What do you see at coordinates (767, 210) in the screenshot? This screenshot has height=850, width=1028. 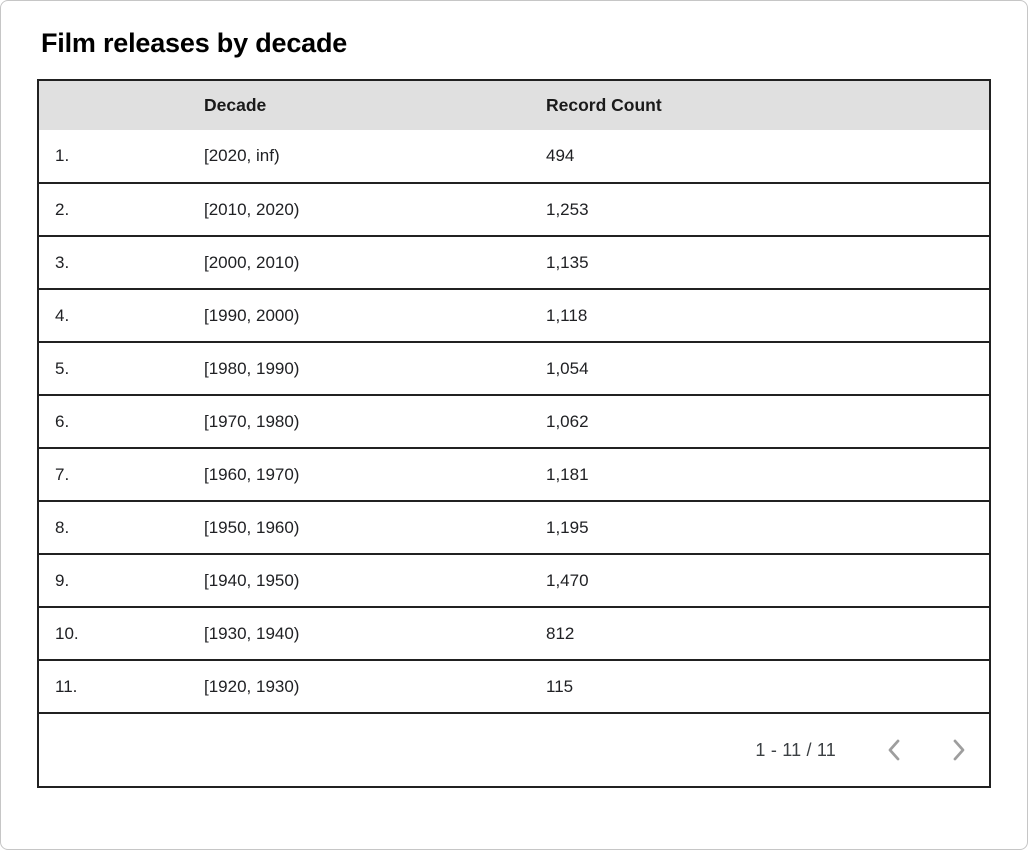 I see `record-count-cell: 1,253` at bounding box center [767, 210].